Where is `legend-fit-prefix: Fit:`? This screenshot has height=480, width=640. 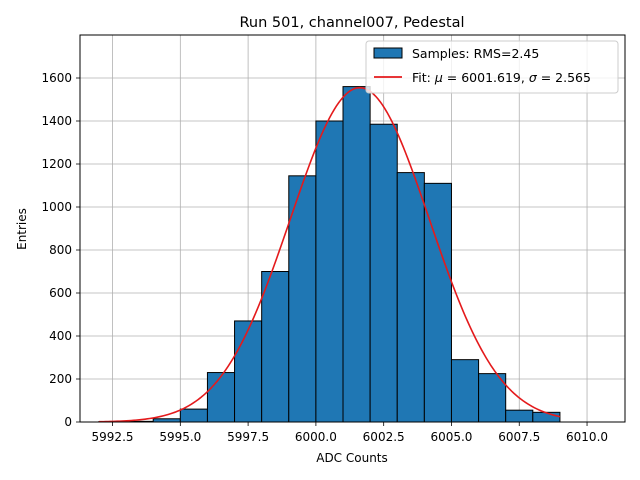 legend-fit-prefix: Fit: is located at coordinates (423, 77).